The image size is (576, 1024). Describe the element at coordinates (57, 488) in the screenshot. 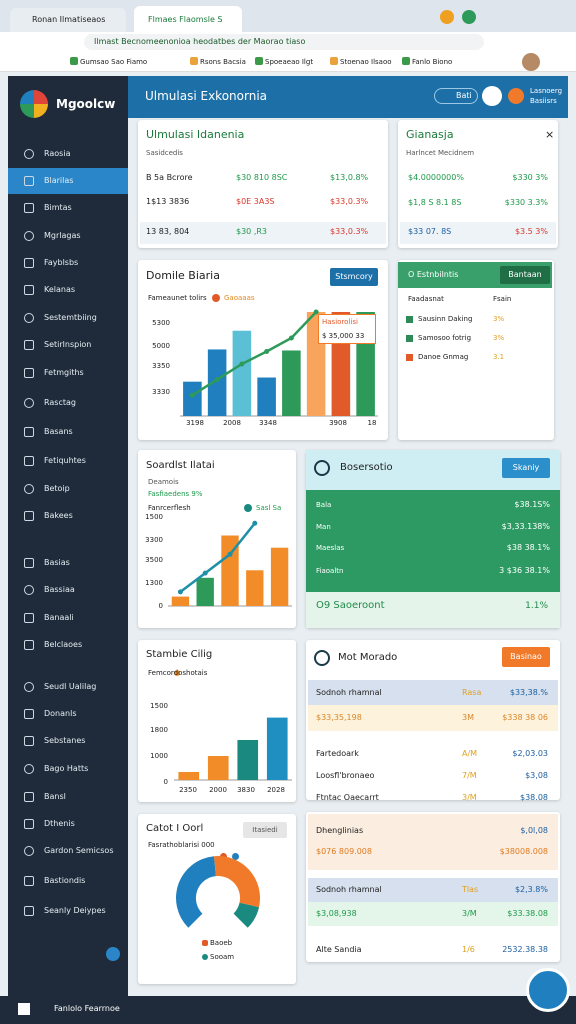

I see `nav-item: Betoip` at that location.